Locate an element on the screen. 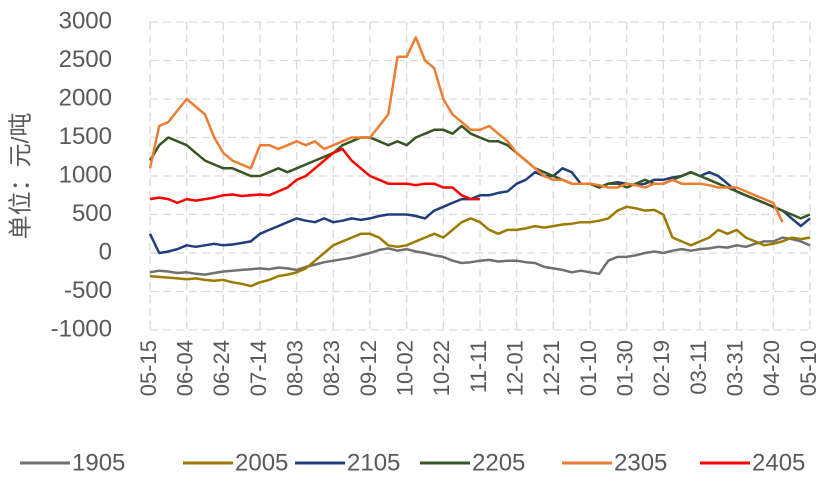 The width and height of the screenshot is (825, 481). x-tick-label: 10-22 is located at coordinates (441, 368).